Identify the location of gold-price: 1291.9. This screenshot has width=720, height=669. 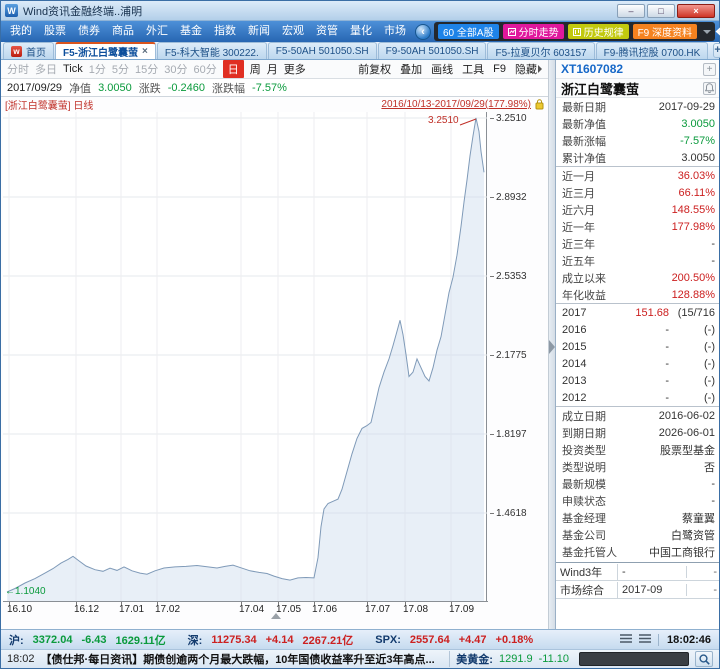
(515, 659).